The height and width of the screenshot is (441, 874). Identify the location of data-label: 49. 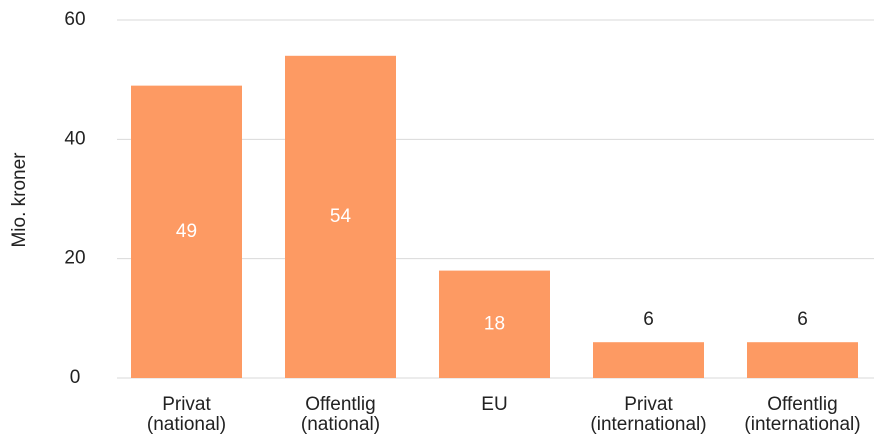
(186, 231).